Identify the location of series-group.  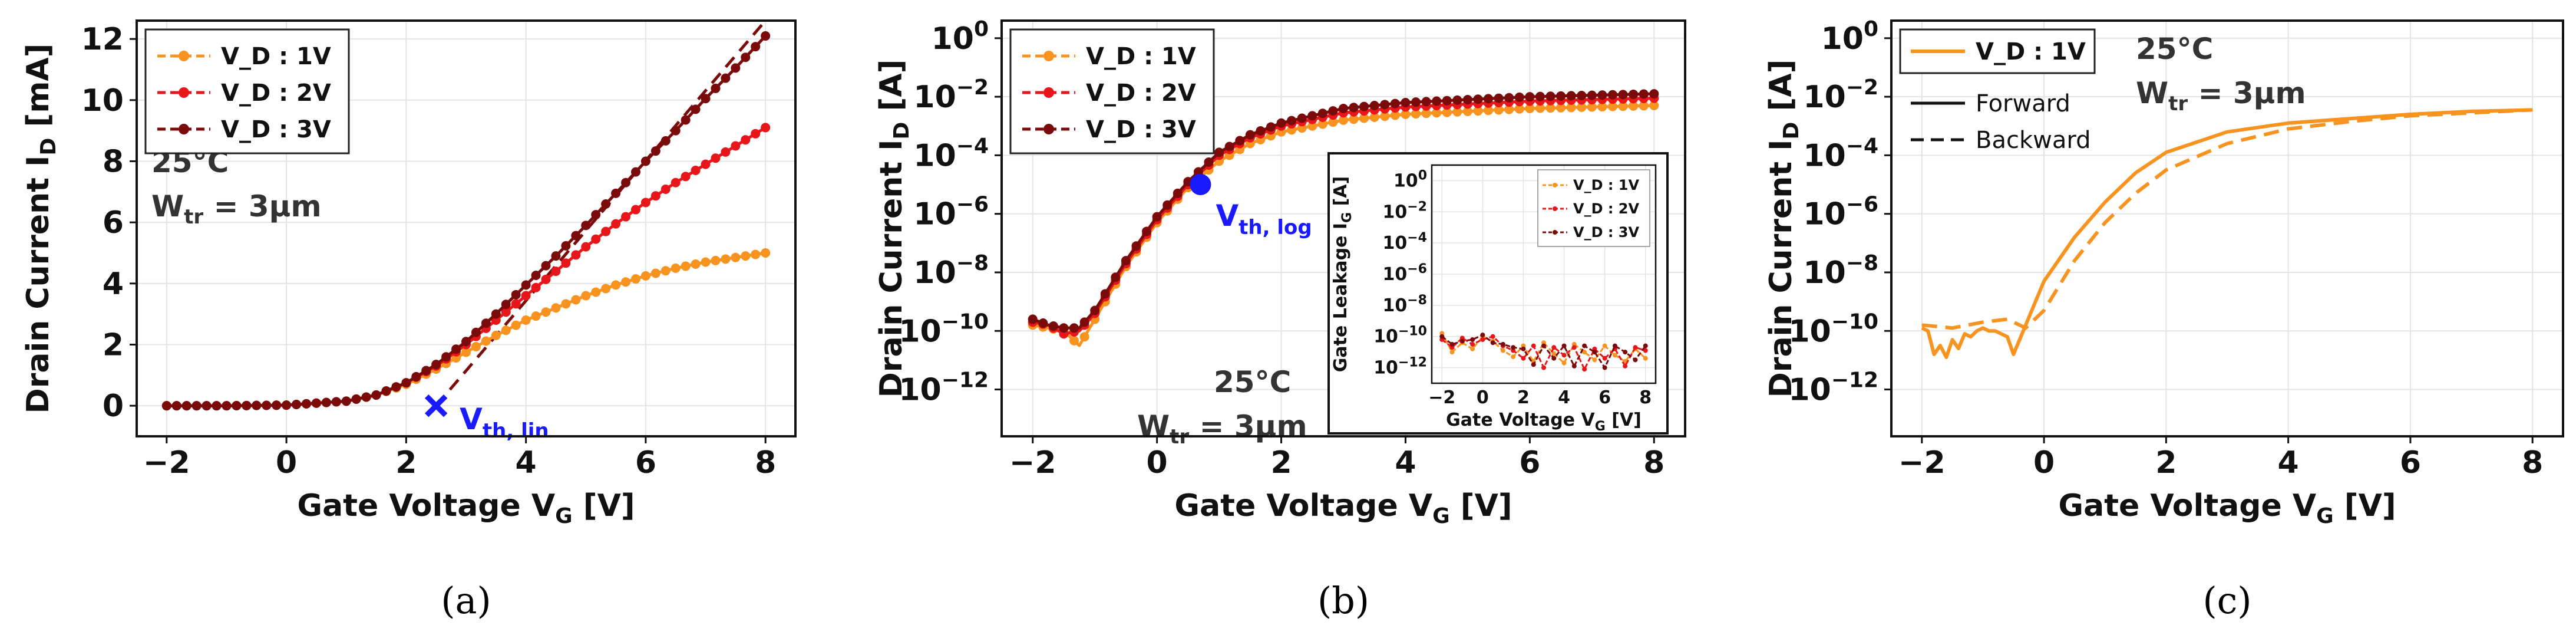
(2227, 233).